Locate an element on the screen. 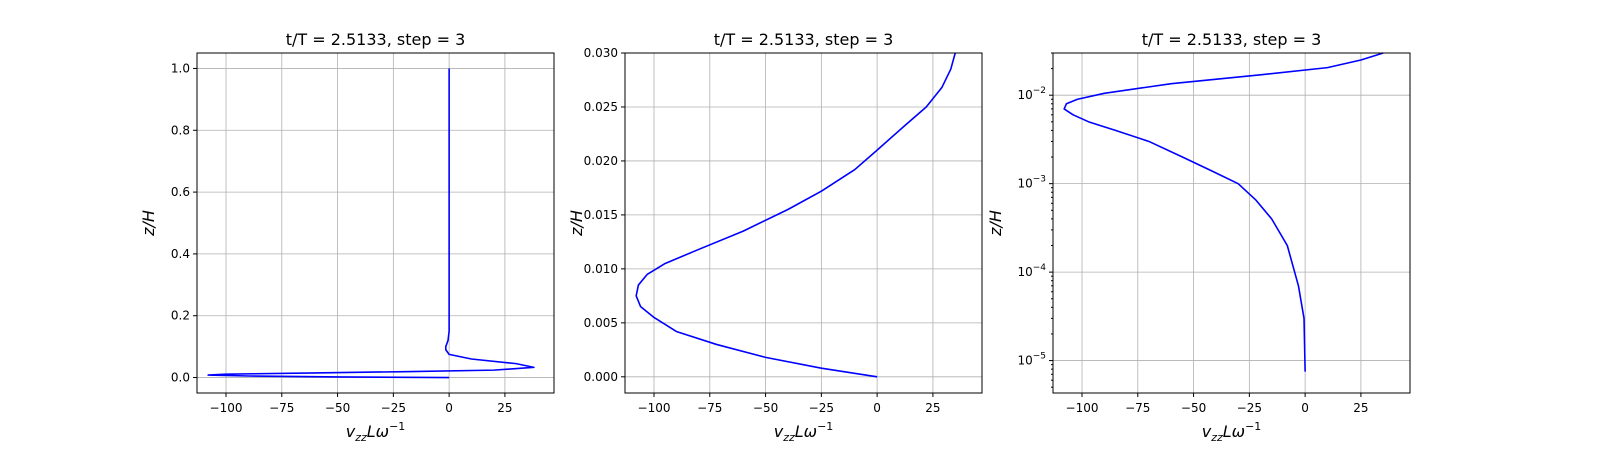 The image size is (1600, 450). y-tick-label: 0.000 is located at coordinates (601, 377).